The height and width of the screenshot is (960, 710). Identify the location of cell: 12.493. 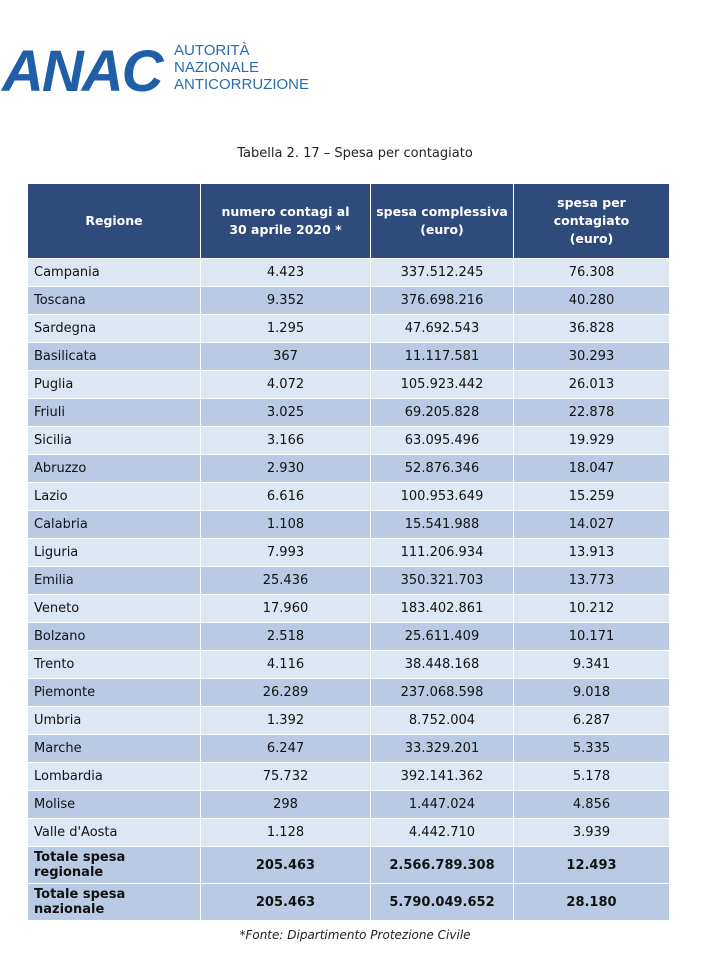
(591, 865).